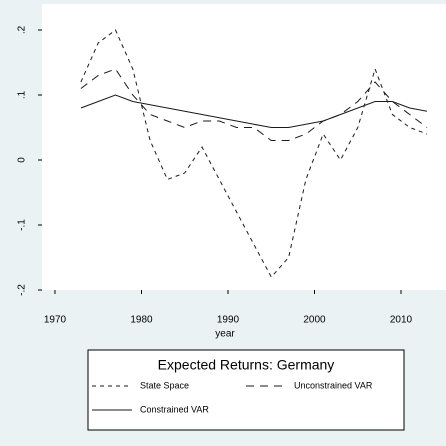  Describe the element at coordinates (55, 320) in the screenshot. I see `x-tick-label: 1970` at that location.